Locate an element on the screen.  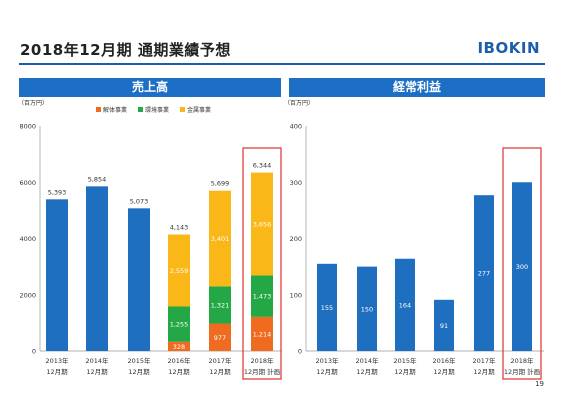
profit-bar-label: 164 is located at coordinates (405, 305).